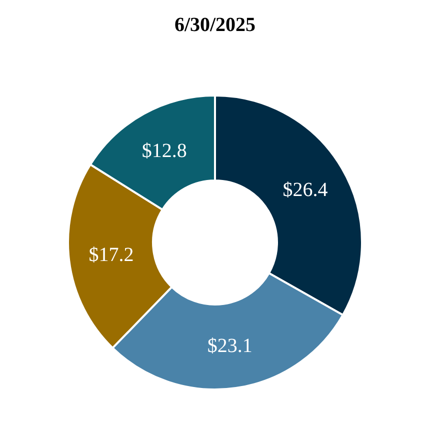 The height and width of the screenshot is (430, 430). What do you see at coordinates (229, 345) in the screenshot?
I see `data-label: $23.1` at bounding box center [229, 345].